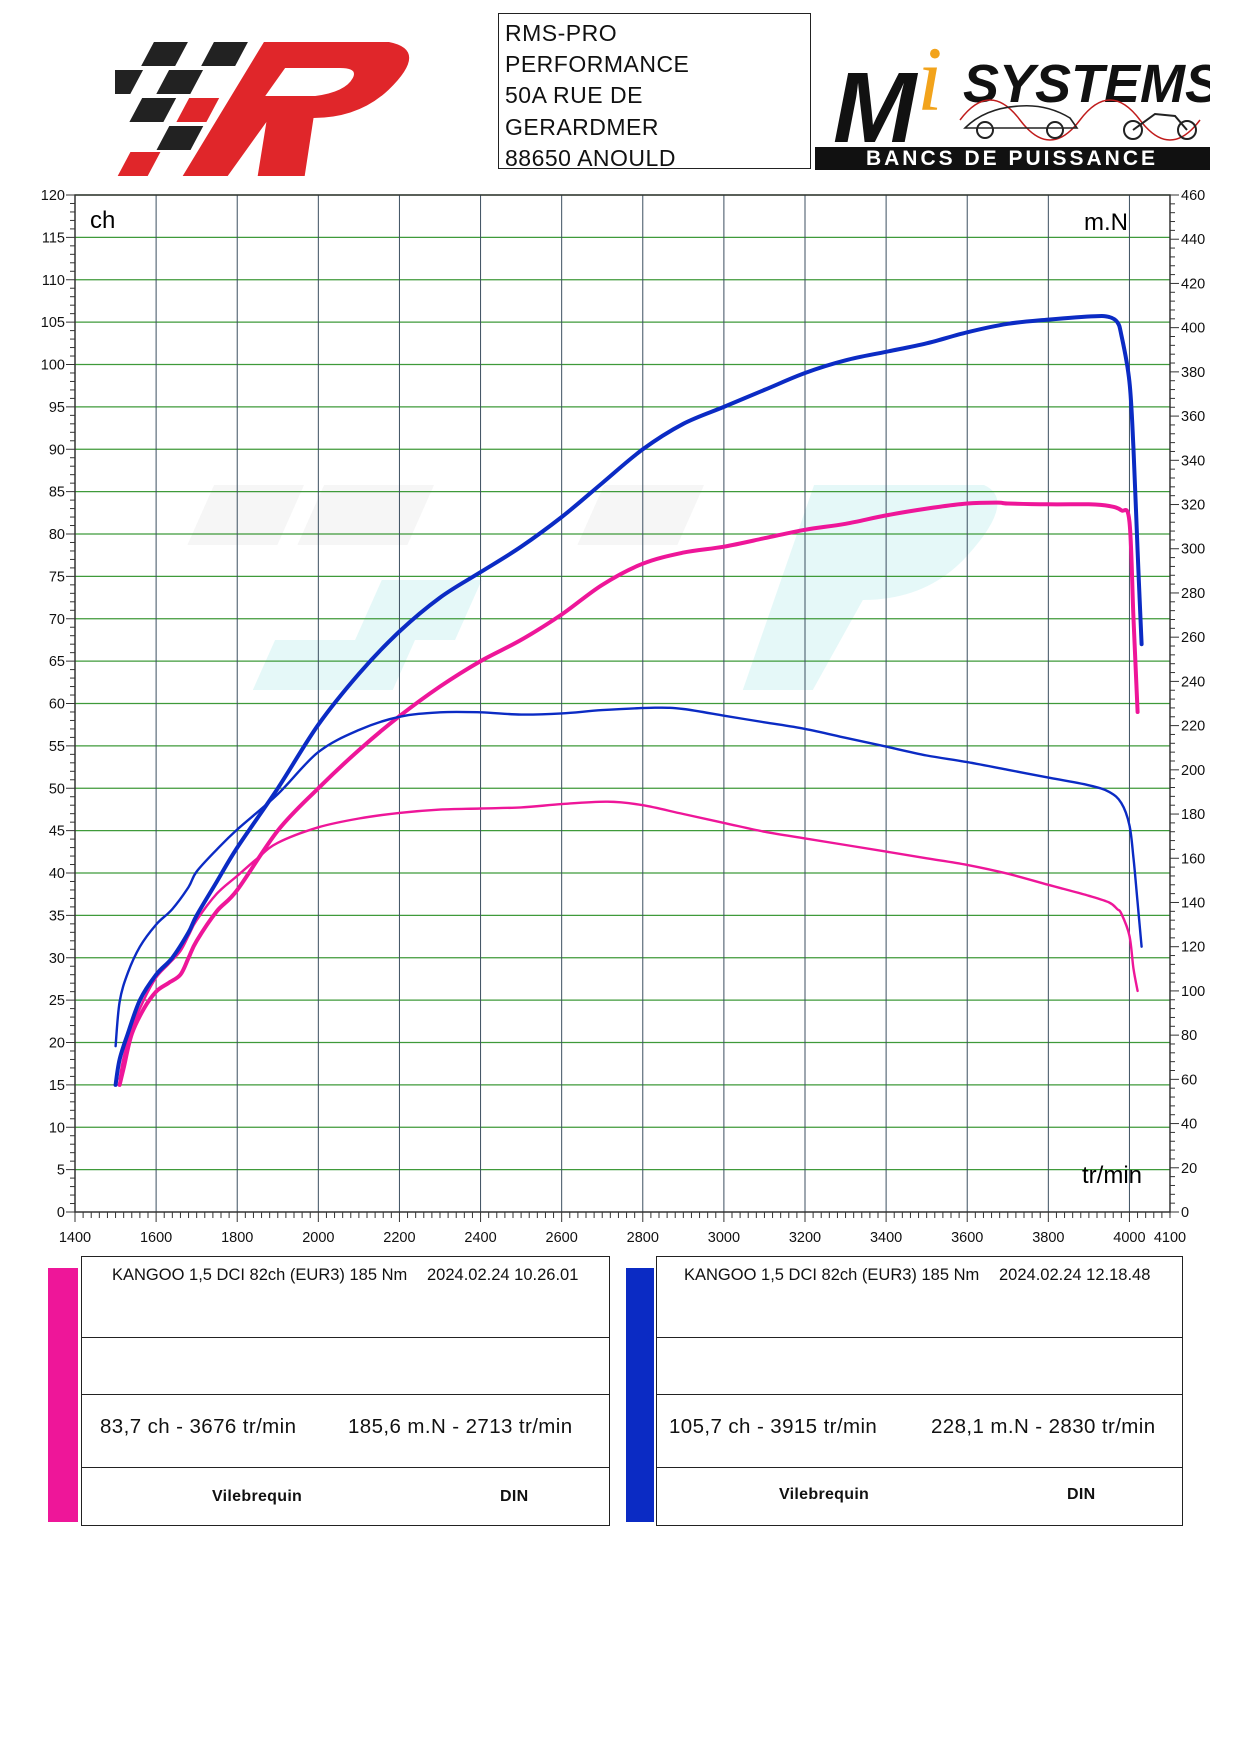 Image resolution: width=1241 pixels, height=1755 pixels. I want to click on right-tick-label: 280, so click(1193, 594).